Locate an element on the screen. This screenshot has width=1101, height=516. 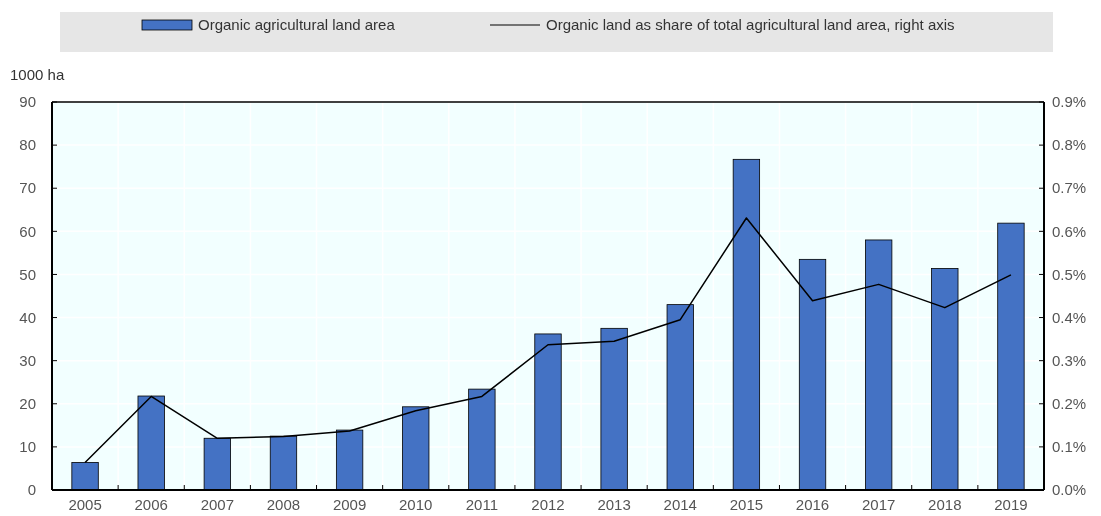
x-tick-label: 2017 is located at coordinates (878, 504).